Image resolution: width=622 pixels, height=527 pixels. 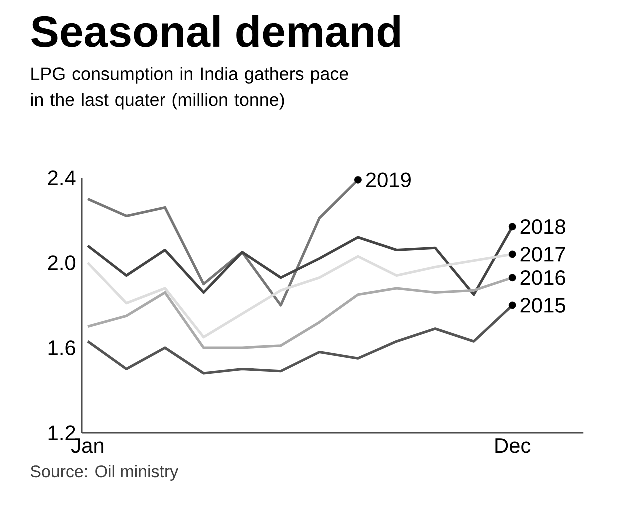 What do you see at coordinates (62, 433) in the screenshot?
I see `y-tick-label: 1.2` at bounding box center [62, 433].